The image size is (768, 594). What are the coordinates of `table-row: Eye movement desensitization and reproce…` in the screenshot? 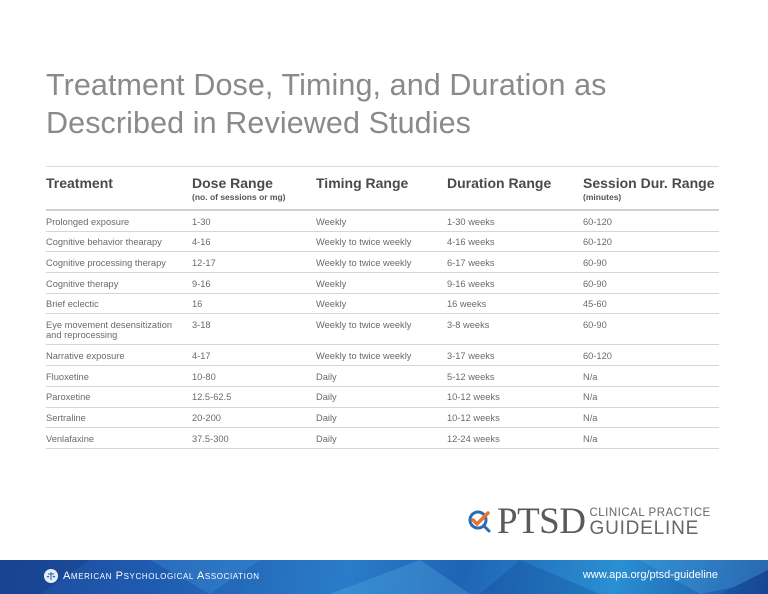 It's located at (382, 330).